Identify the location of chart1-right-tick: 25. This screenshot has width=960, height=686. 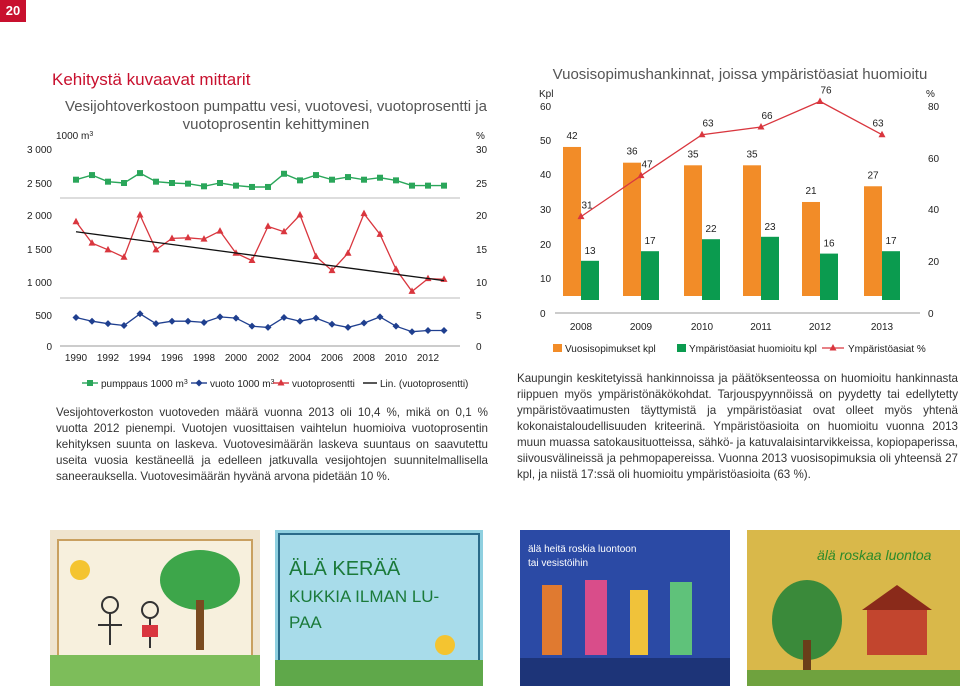
(482, 184).